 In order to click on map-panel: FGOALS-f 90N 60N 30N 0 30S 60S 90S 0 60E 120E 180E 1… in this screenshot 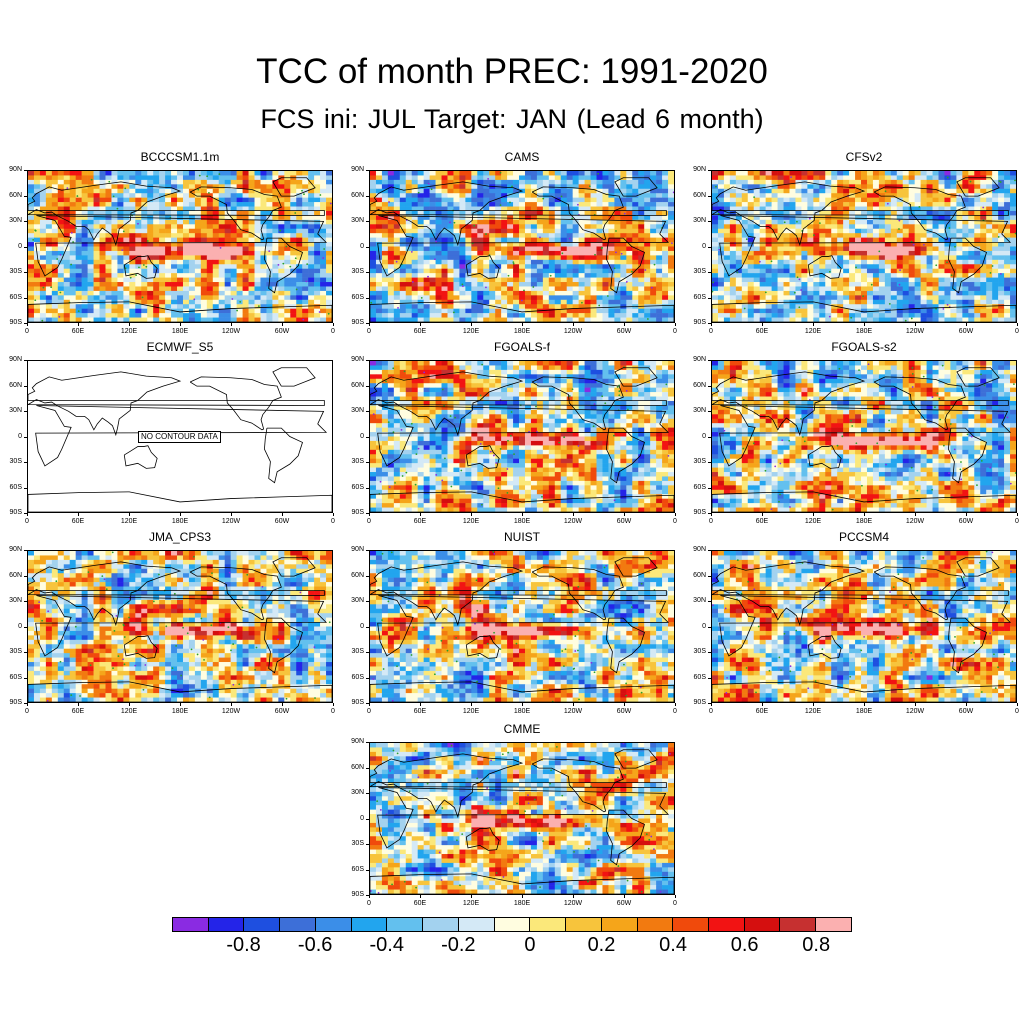, I will do `click(522, 435)`.